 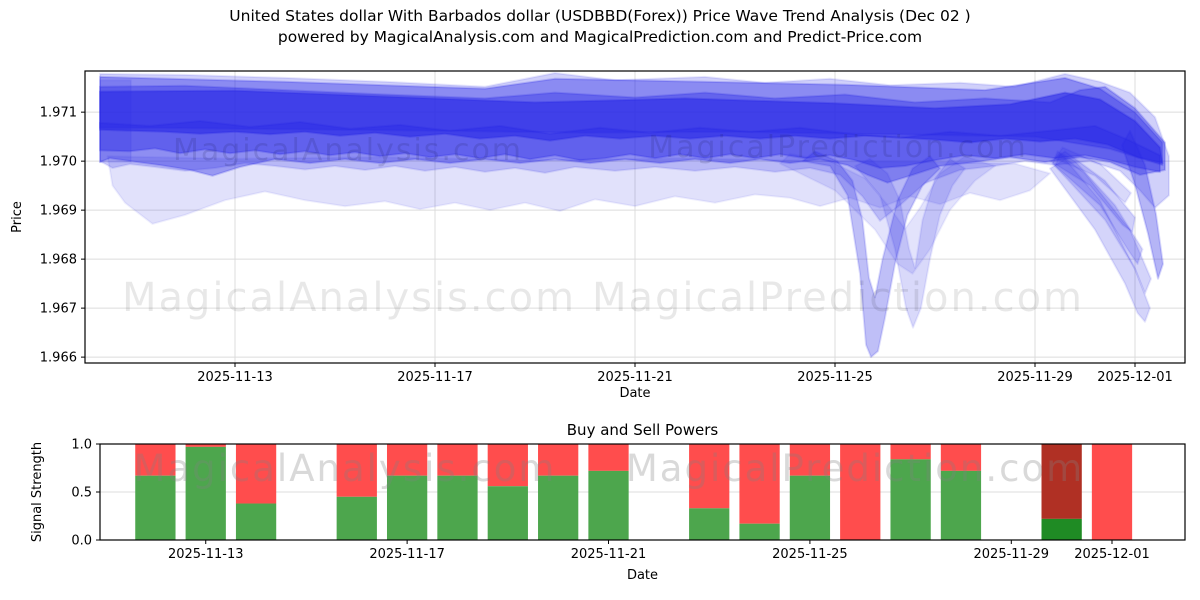 I want to click on price-y-tick-label: 1.970, so click(x=58, y=162).